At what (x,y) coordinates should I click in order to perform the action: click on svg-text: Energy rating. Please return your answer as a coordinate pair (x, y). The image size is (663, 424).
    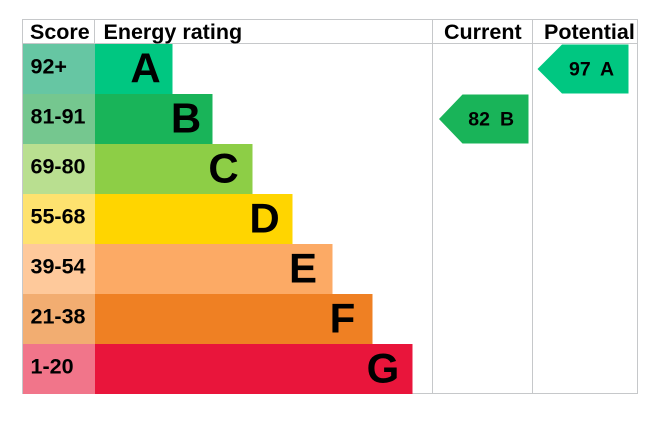
    Looking at the image, I should click on (173, 32).